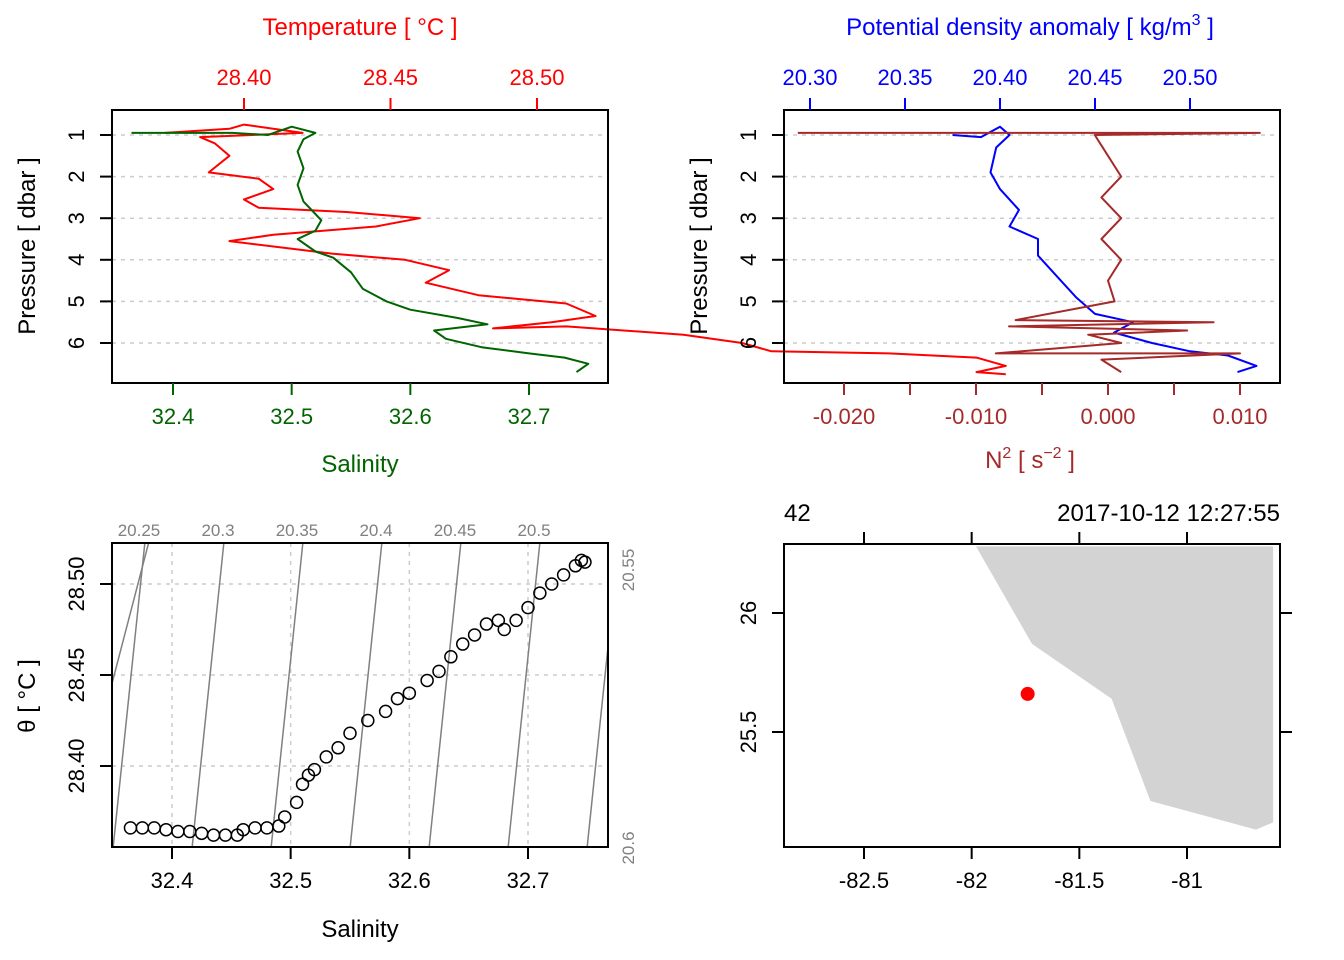  I want to click on isopycnal-label: 20.6, so click(628, 847).